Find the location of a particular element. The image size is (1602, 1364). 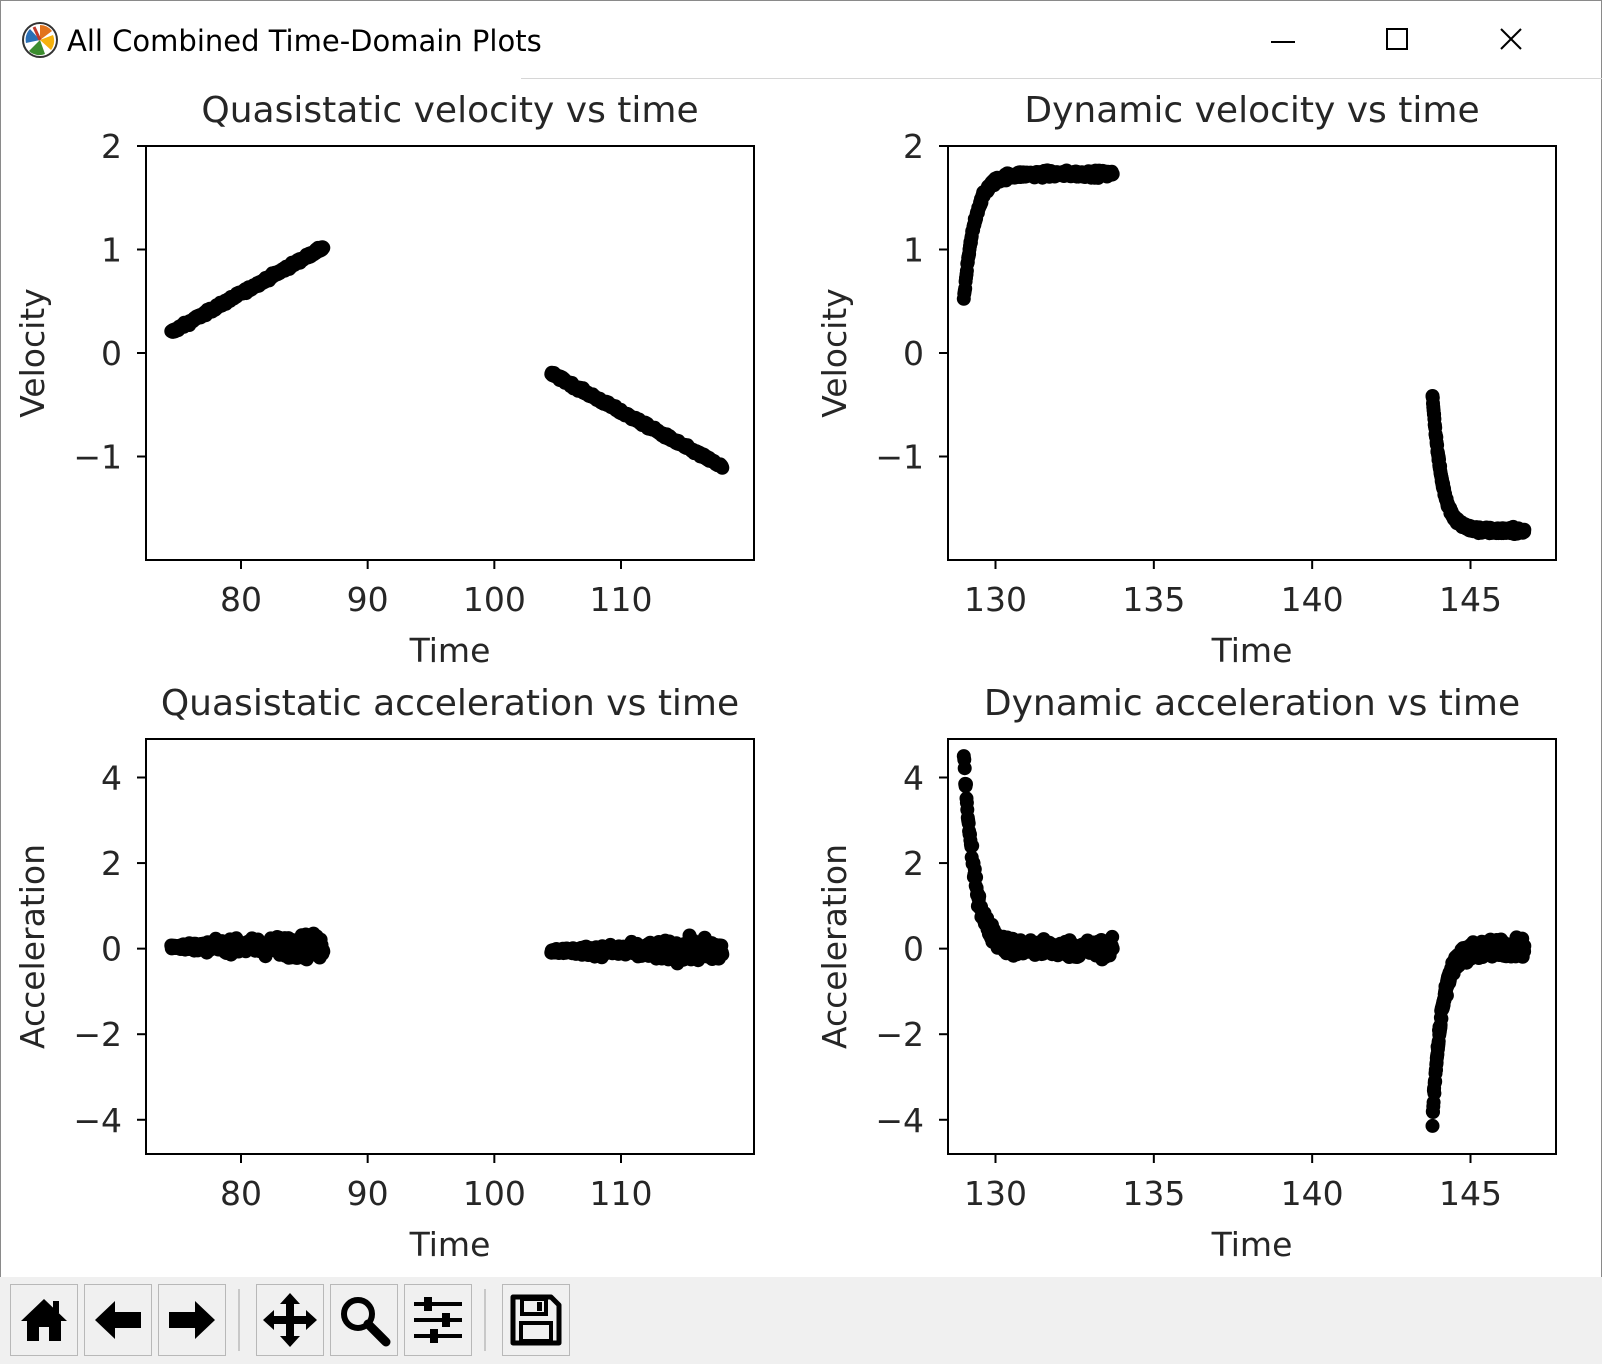

zoom-button is located at coordinates (364, 1320).